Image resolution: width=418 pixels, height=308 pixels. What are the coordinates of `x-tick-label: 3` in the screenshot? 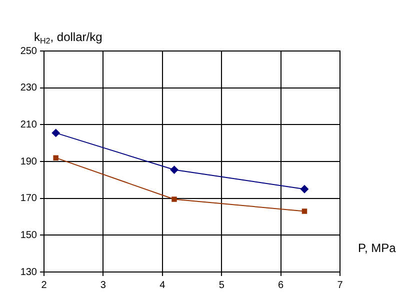 It's located at (103, 285).